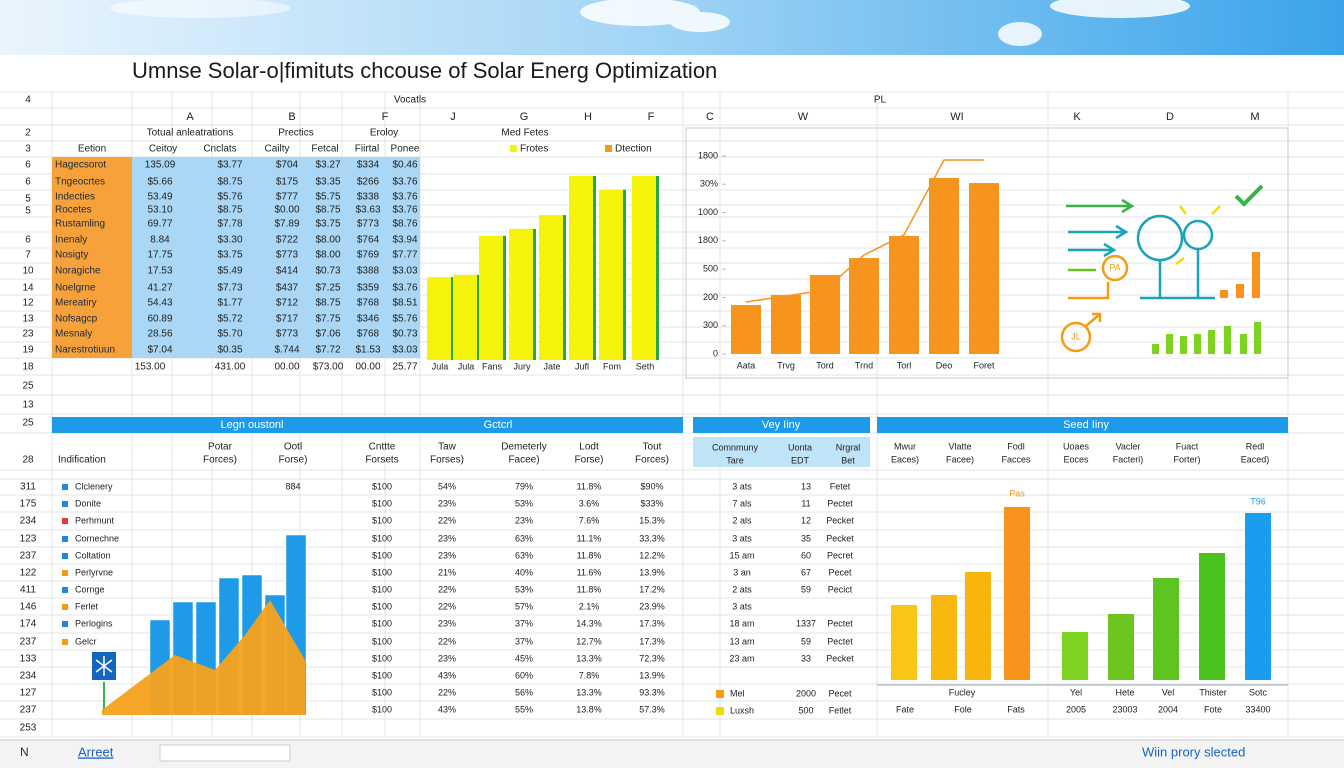  I want to click on column-letter: M, so click(1254, 117).